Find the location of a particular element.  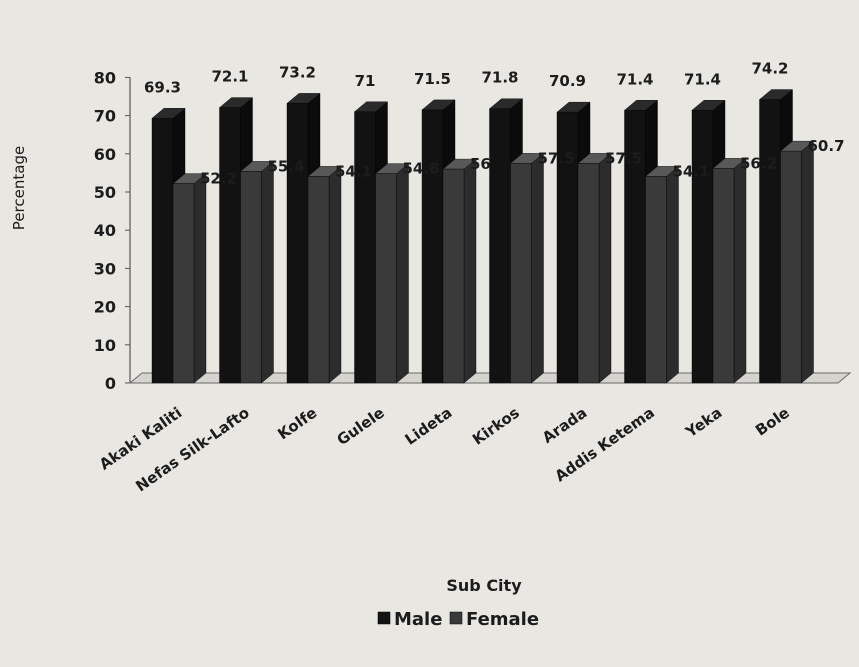

data-label-male: 74.2 is located at coordinates (769, 69).